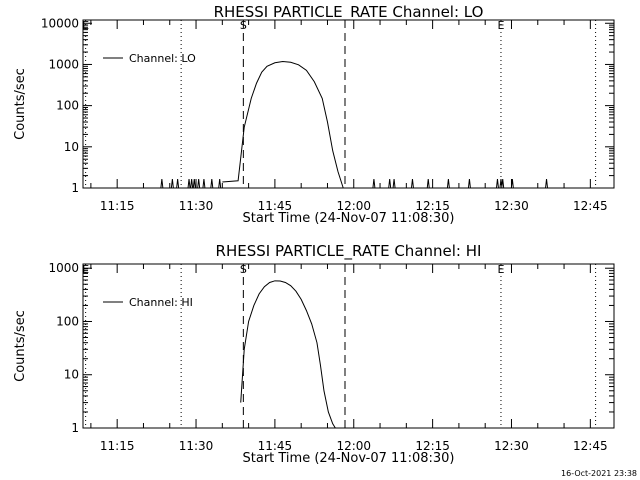 The image size is (640, 480). What do you see at coordinates (349, 12) in the screenshot?
I see `chart-title: RHESSI PARTICLE_RATE Channel: LO` at bounding box center [349, 12].